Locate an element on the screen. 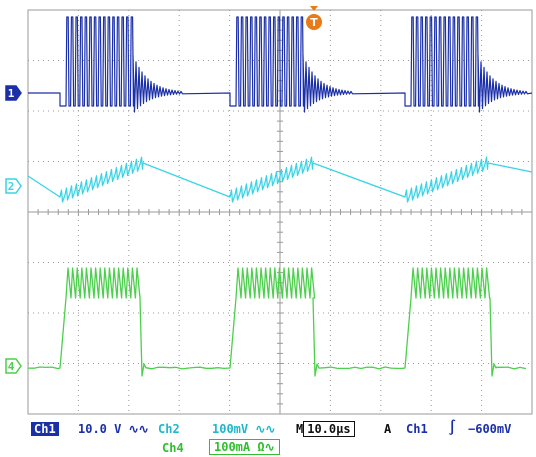  timebase-value: 10.0µs is located at coordinates (328, 429).